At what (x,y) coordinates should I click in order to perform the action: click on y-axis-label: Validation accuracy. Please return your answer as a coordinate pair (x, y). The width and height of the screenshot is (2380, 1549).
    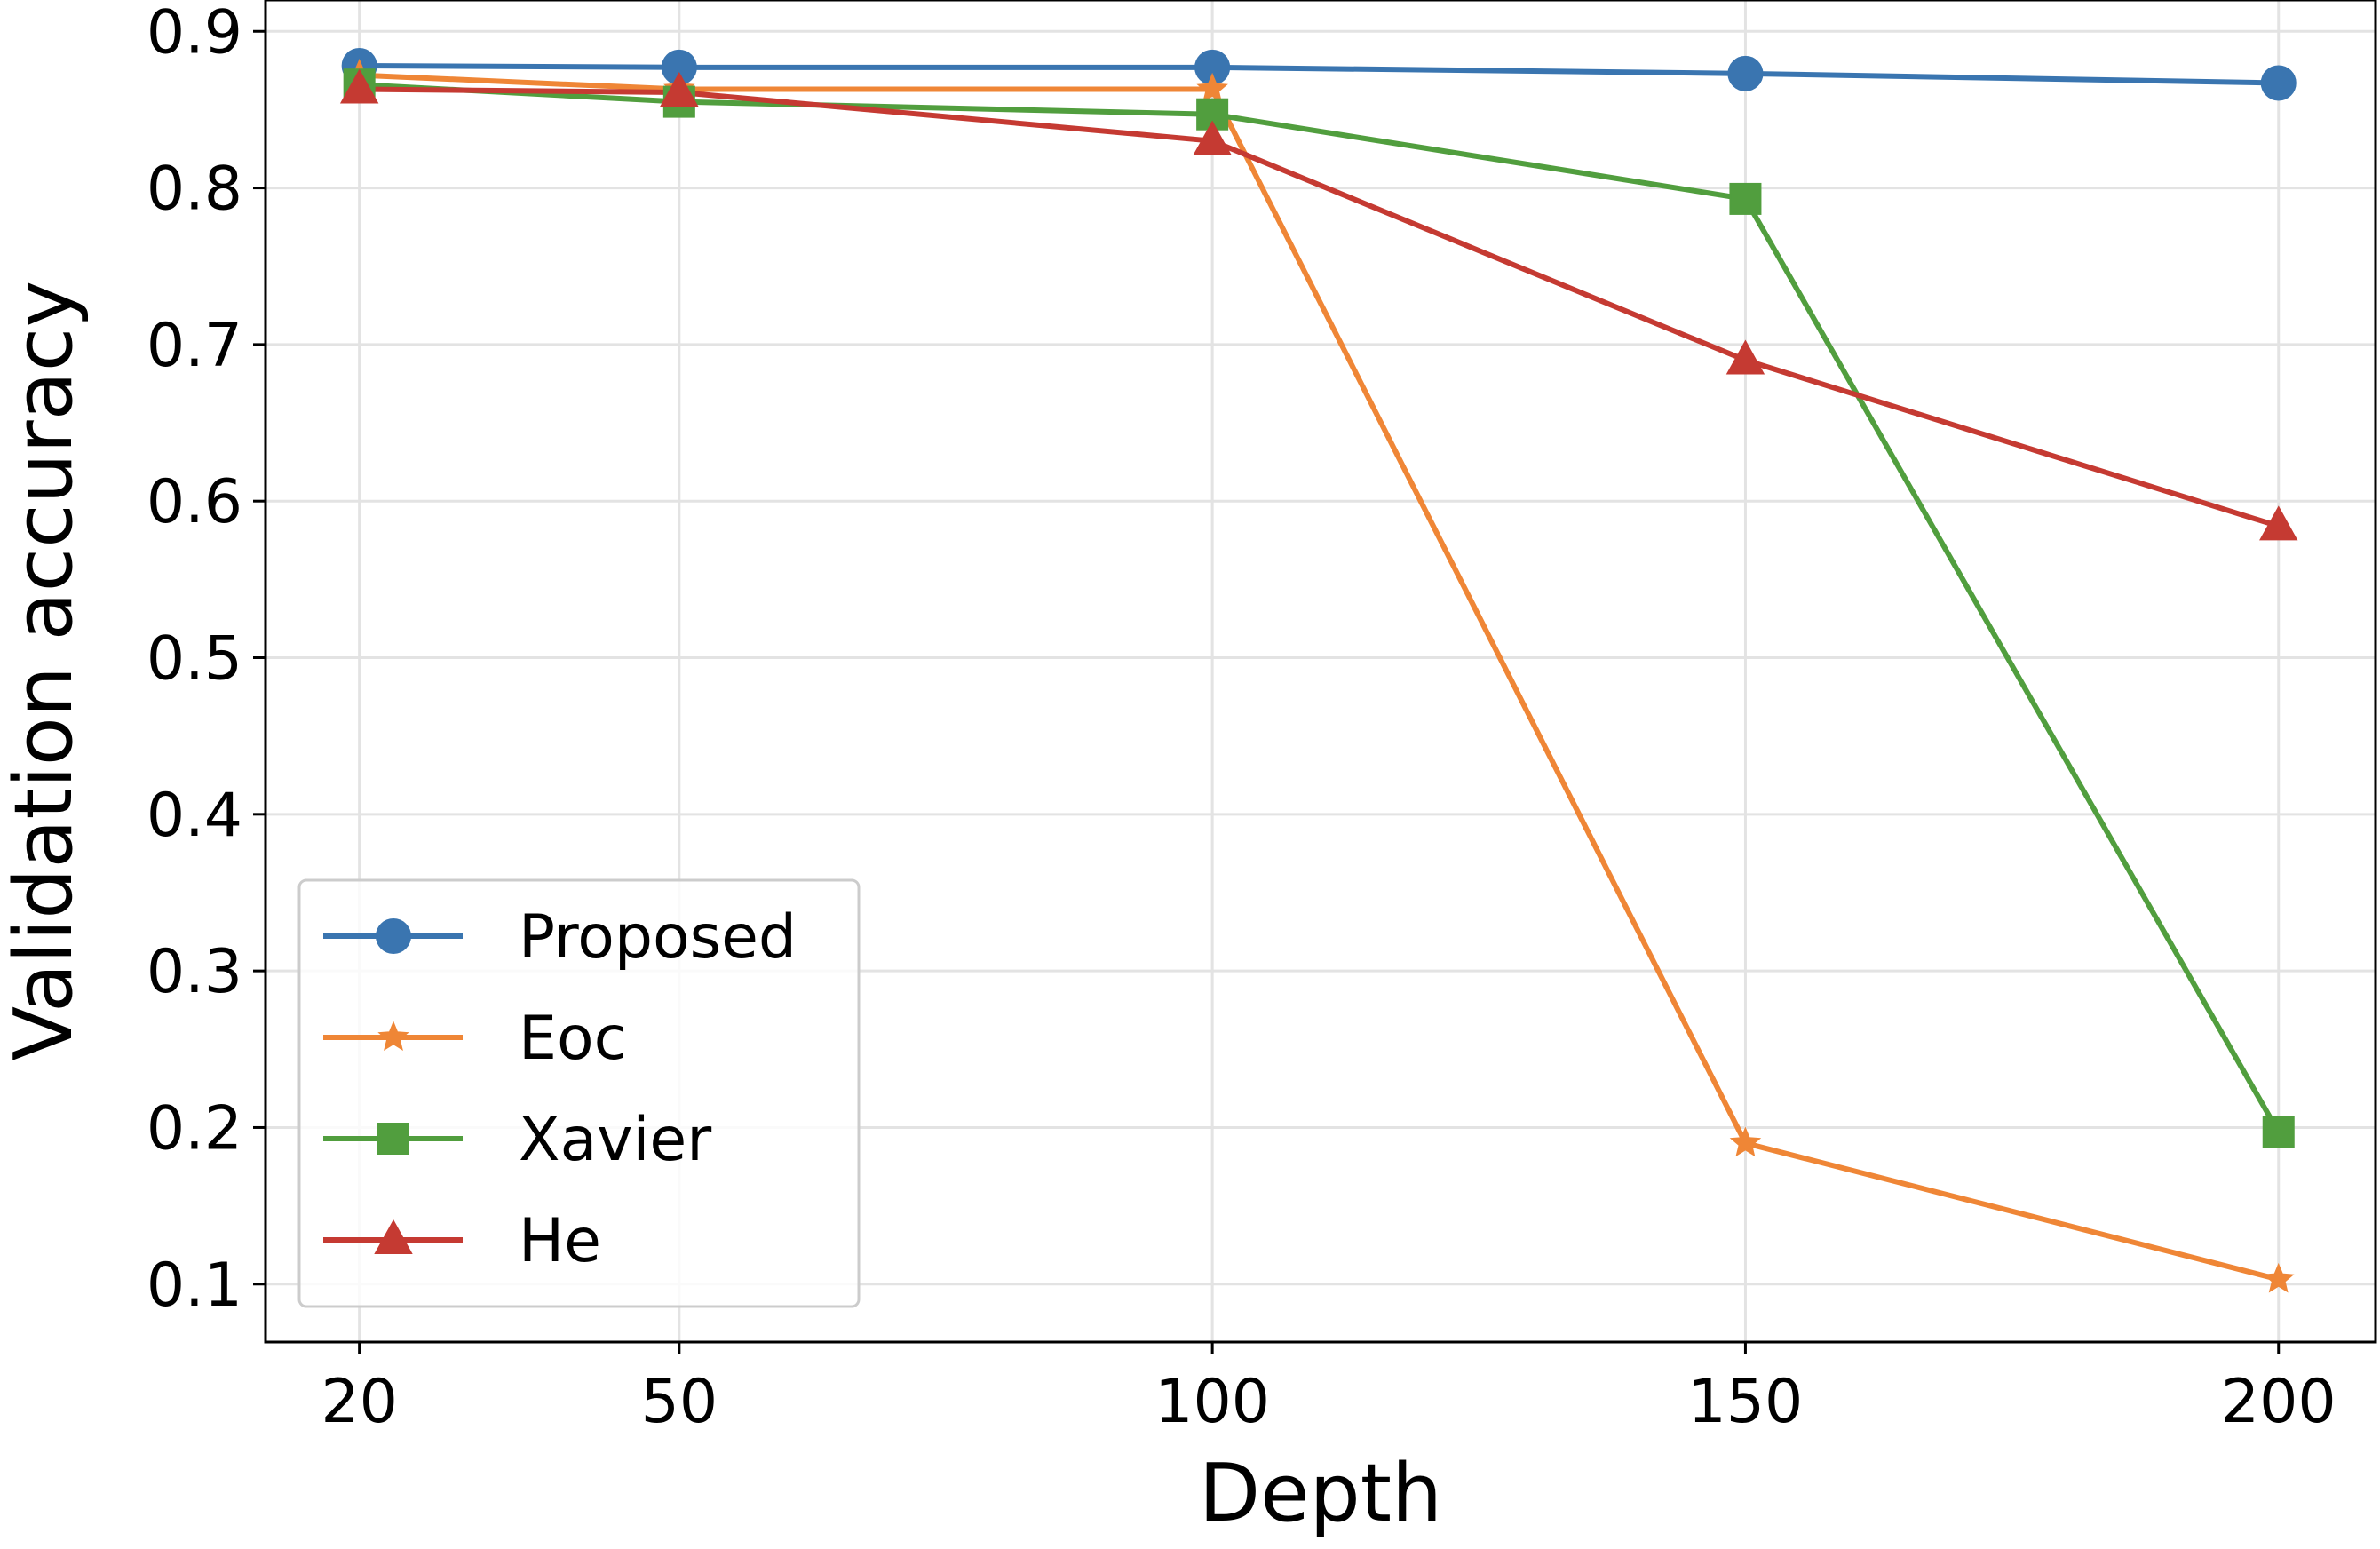
    Looking at the image, I should click on (45, 670).